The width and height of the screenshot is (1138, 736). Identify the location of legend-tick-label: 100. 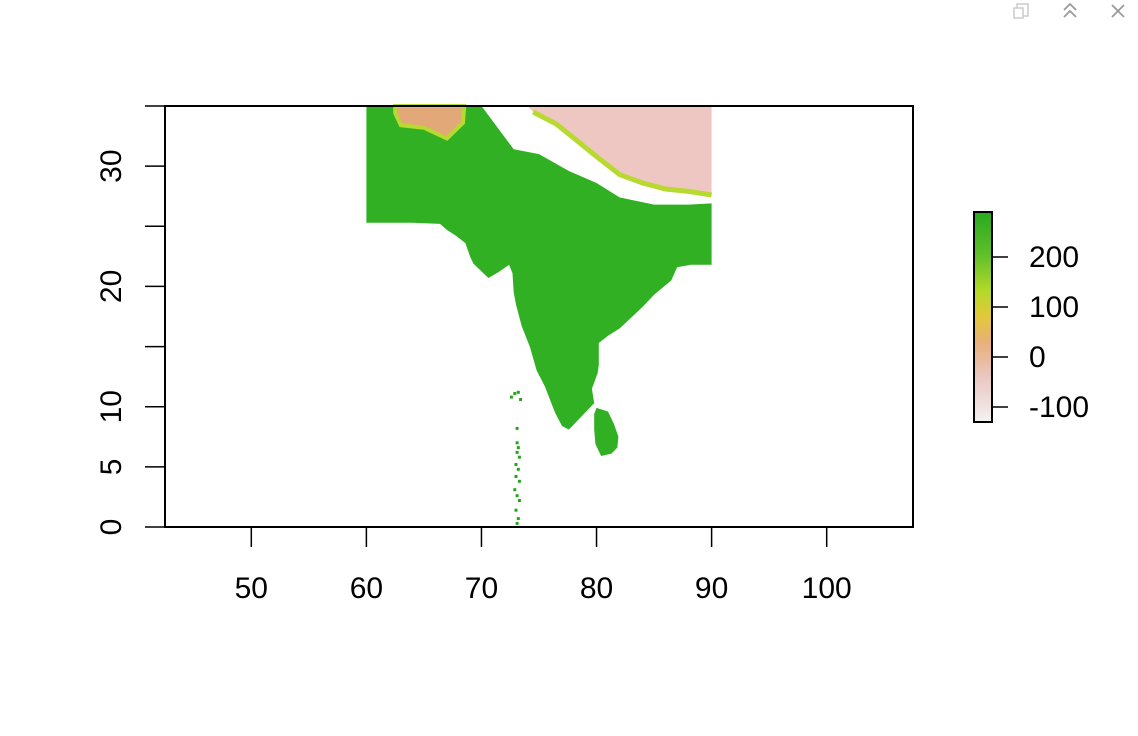
(1054, 307).